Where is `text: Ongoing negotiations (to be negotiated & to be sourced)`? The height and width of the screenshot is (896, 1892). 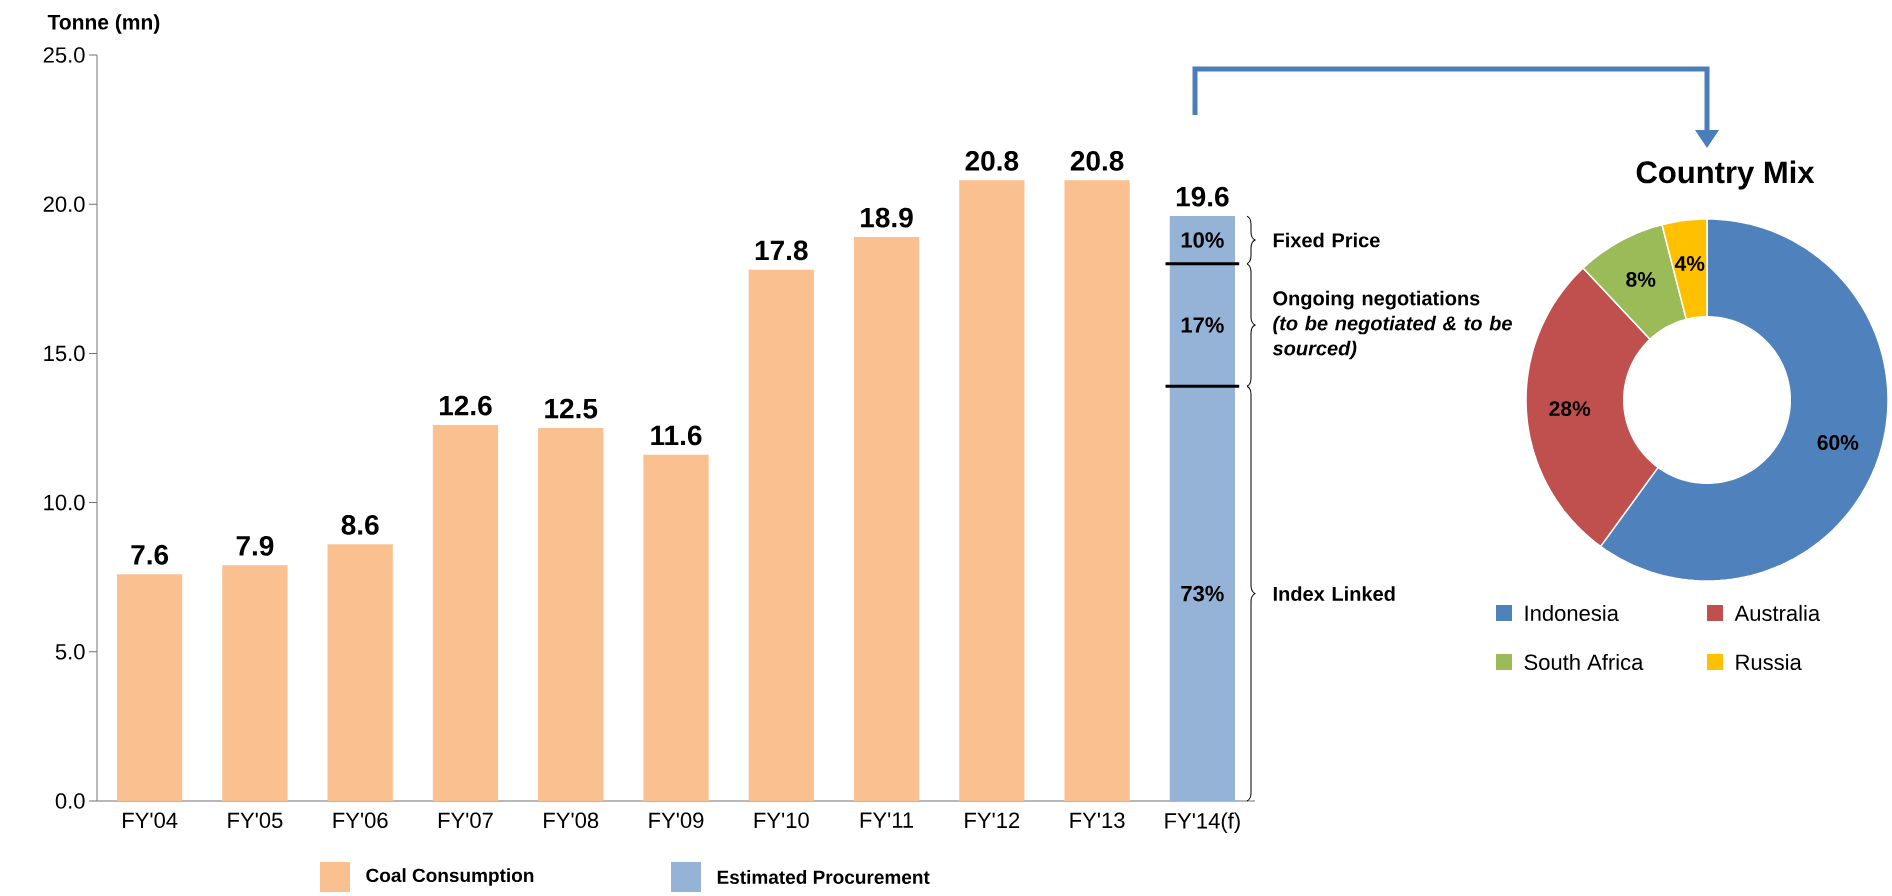
text: Ongoing negotiations (to be negotiated & to be sourced) is located at coordinates (1392, 325).